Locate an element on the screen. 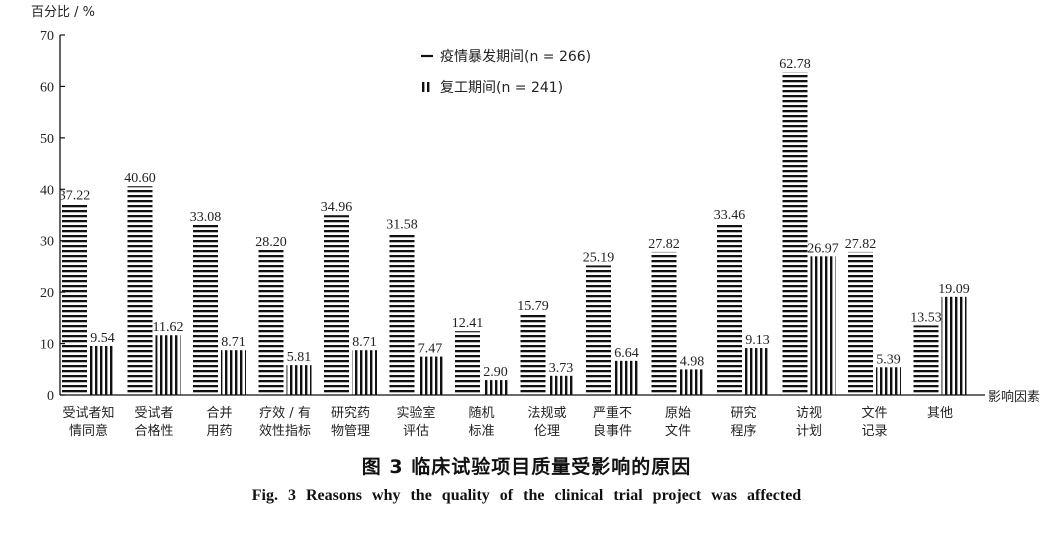 This screenshot has height=542, width=1053. x-category-label: 法规或 is located at coordinates (546, 413).